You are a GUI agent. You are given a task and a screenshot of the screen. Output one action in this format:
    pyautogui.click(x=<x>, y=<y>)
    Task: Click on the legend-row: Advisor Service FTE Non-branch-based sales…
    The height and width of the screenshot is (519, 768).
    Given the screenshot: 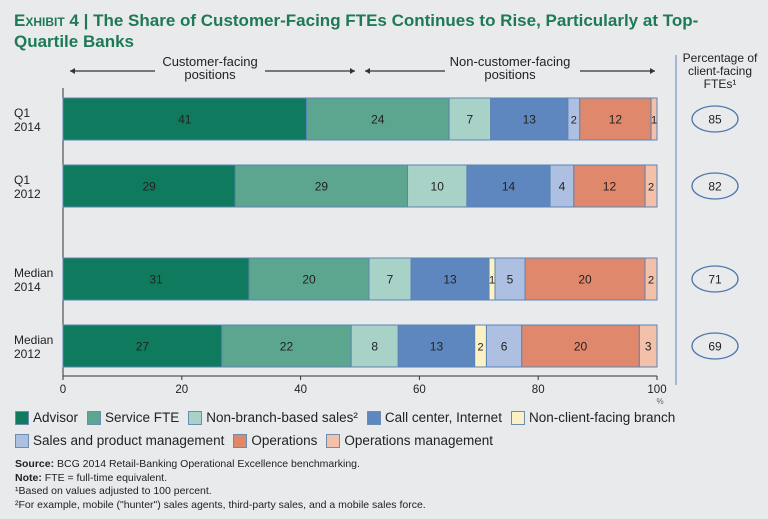 What is the action you would take?
    pyautogui.click(x=385, y=419)
    